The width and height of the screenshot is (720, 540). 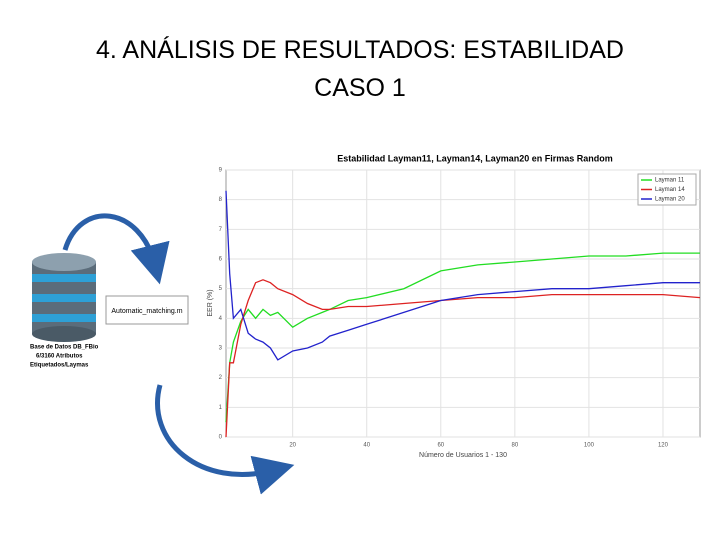 I want to click on slide-title: 4. ANÁLISIS DE RESULTADOS: ESTABILIDAD, so click(x=360, y=50).